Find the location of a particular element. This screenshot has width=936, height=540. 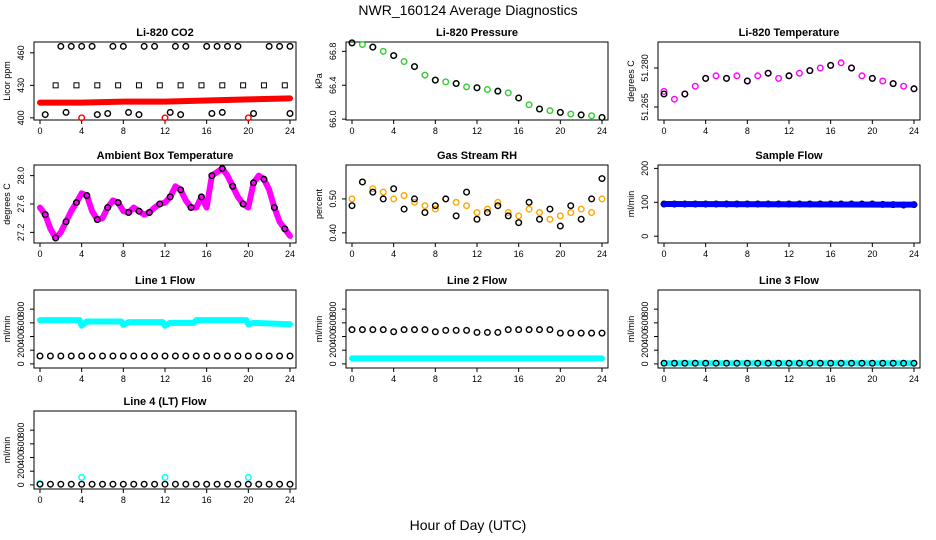

shared-x-axis-label: Hour of Day (UTC) is located at coordinates (468, 525).